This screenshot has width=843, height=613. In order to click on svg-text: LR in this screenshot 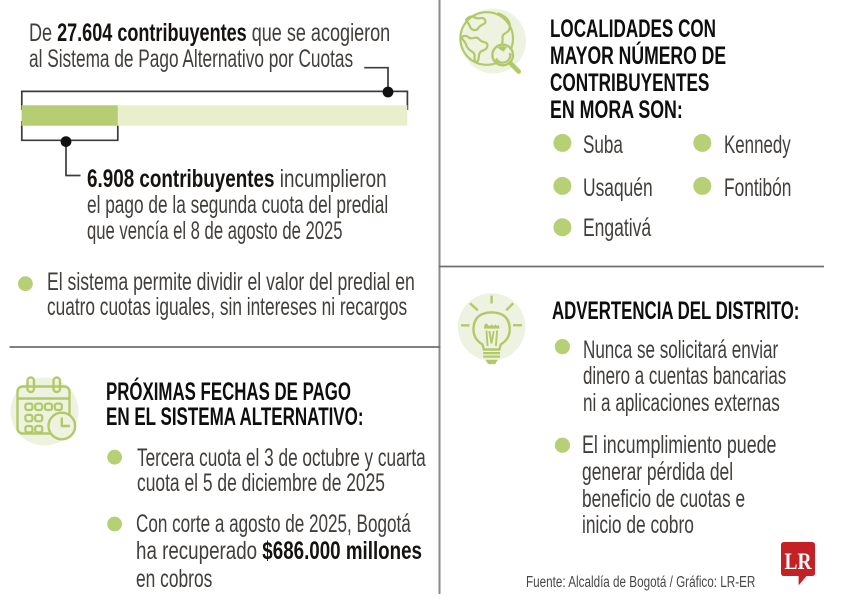, I will do `click(798, 561)`.